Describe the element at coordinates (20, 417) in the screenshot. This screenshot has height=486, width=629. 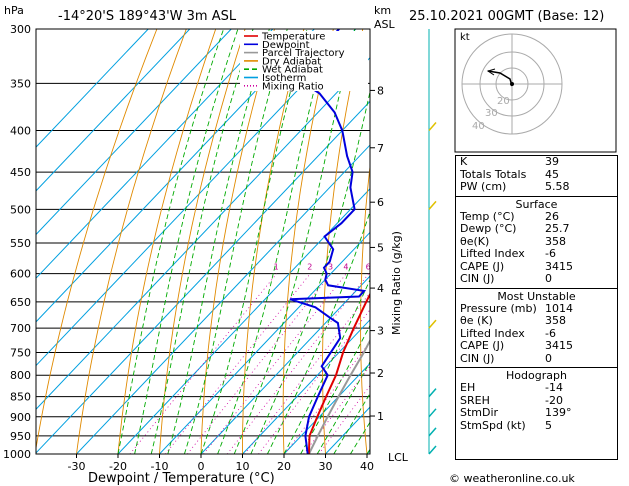
I see `pressure-tick-label: 900` at that location.